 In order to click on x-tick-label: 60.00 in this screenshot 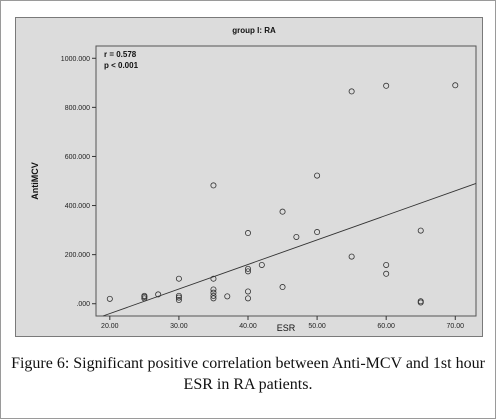, I will do `click(386, 326)`.